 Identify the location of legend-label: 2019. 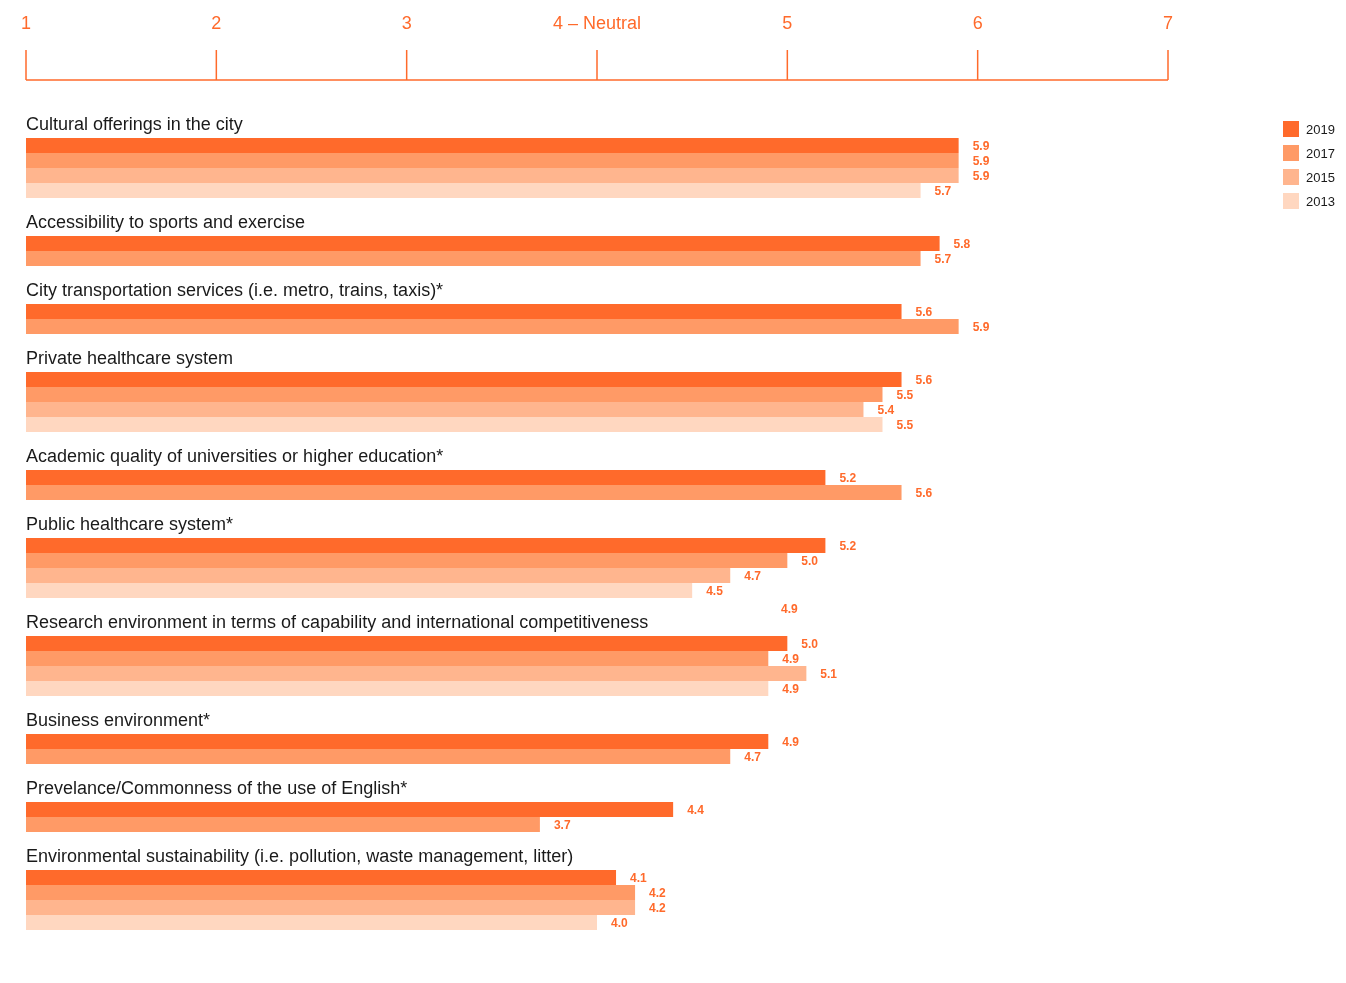
(1320, 129).